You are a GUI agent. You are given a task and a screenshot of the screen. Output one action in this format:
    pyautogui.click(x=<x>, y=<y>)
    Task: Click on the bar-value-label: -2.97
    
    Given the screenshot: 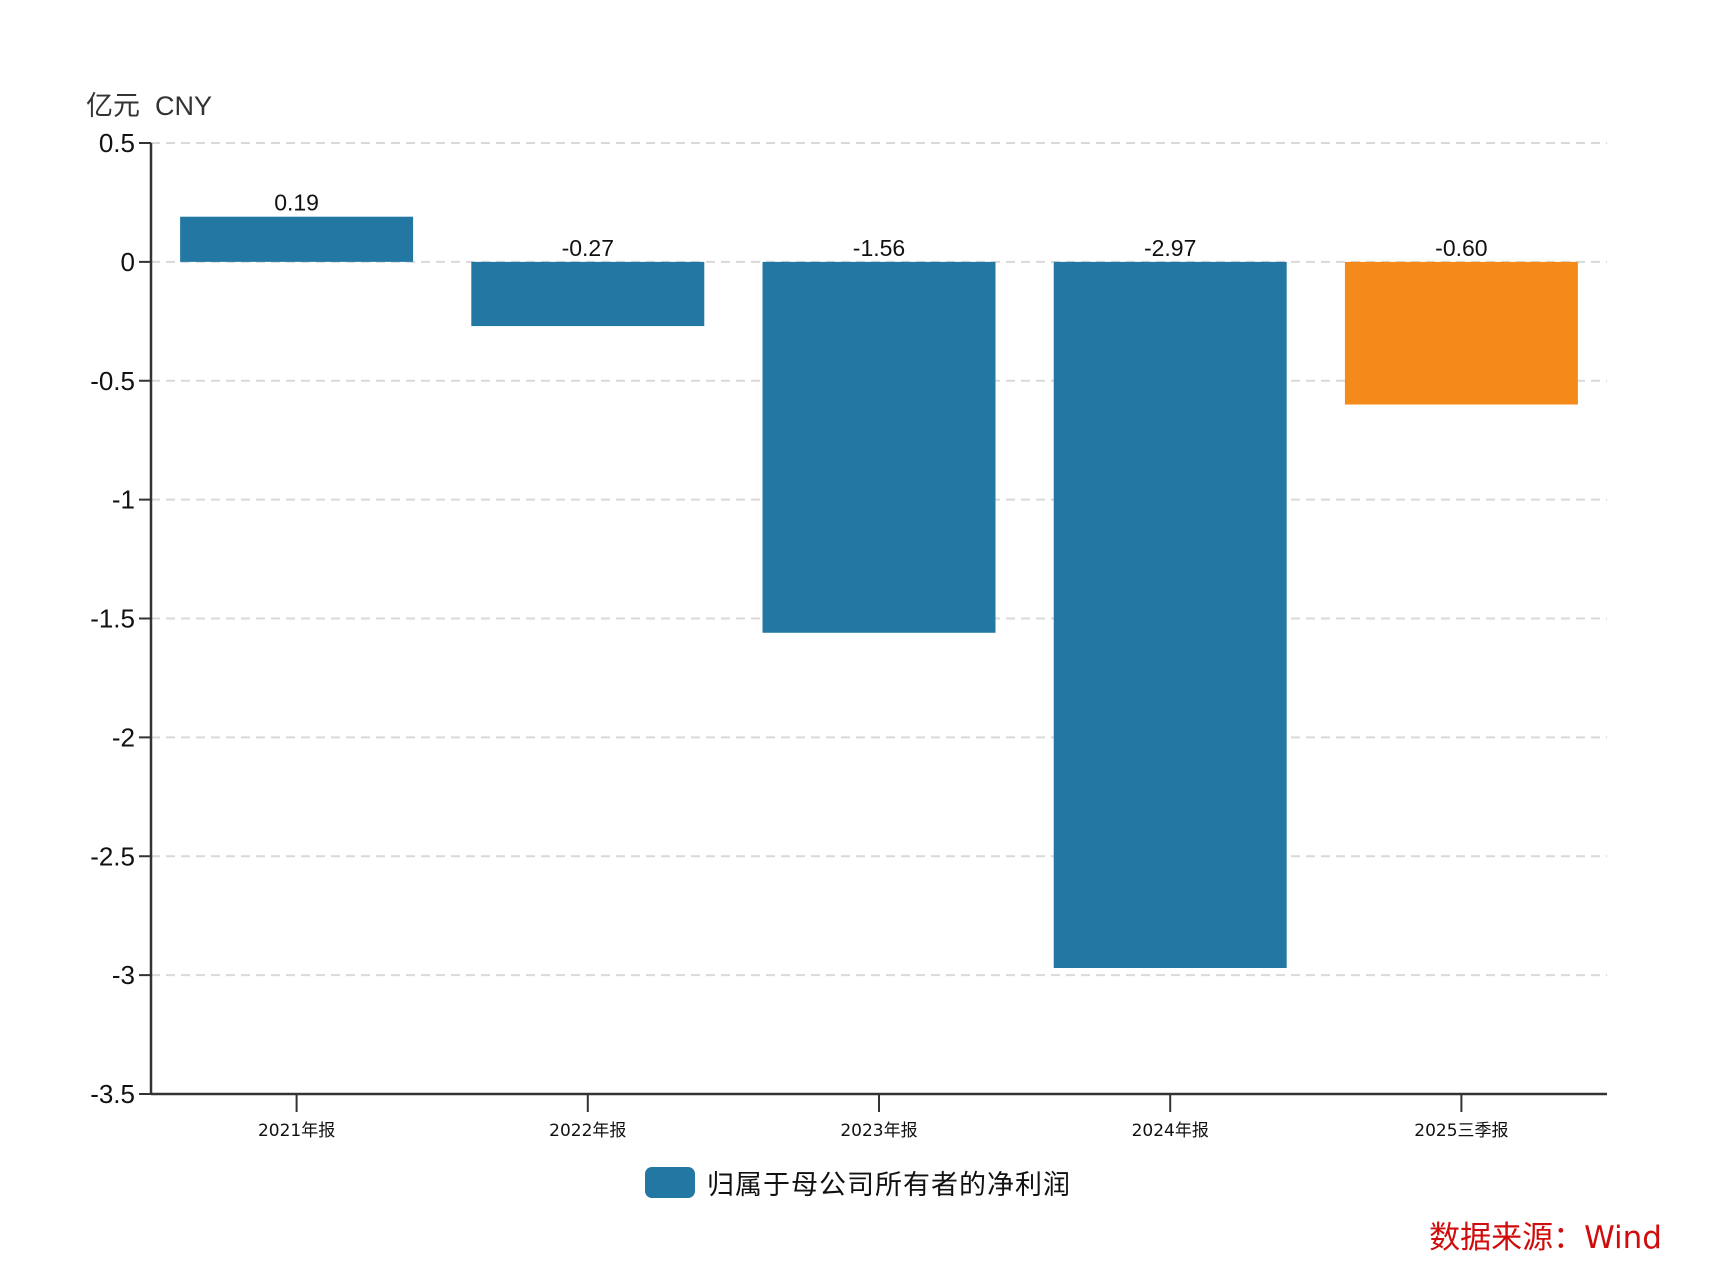 What is the action you would take?
    pyautogui.click(x=1170, y=248)
    